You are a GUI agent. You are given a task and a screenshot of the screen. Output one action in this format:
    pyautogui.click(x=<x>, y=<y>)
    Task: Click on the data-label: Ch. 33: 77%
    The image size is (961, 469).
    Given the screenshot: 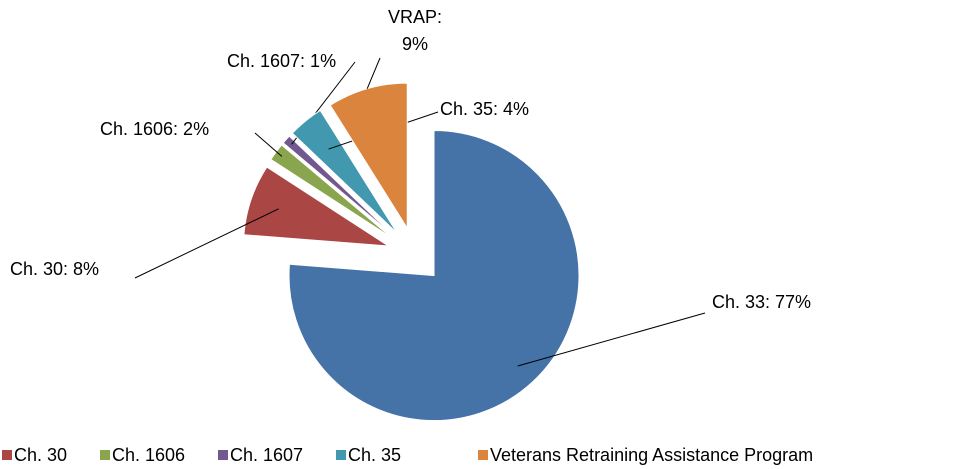 What is the action you would take?
    pyautogui.click(x=761, y=302)
    